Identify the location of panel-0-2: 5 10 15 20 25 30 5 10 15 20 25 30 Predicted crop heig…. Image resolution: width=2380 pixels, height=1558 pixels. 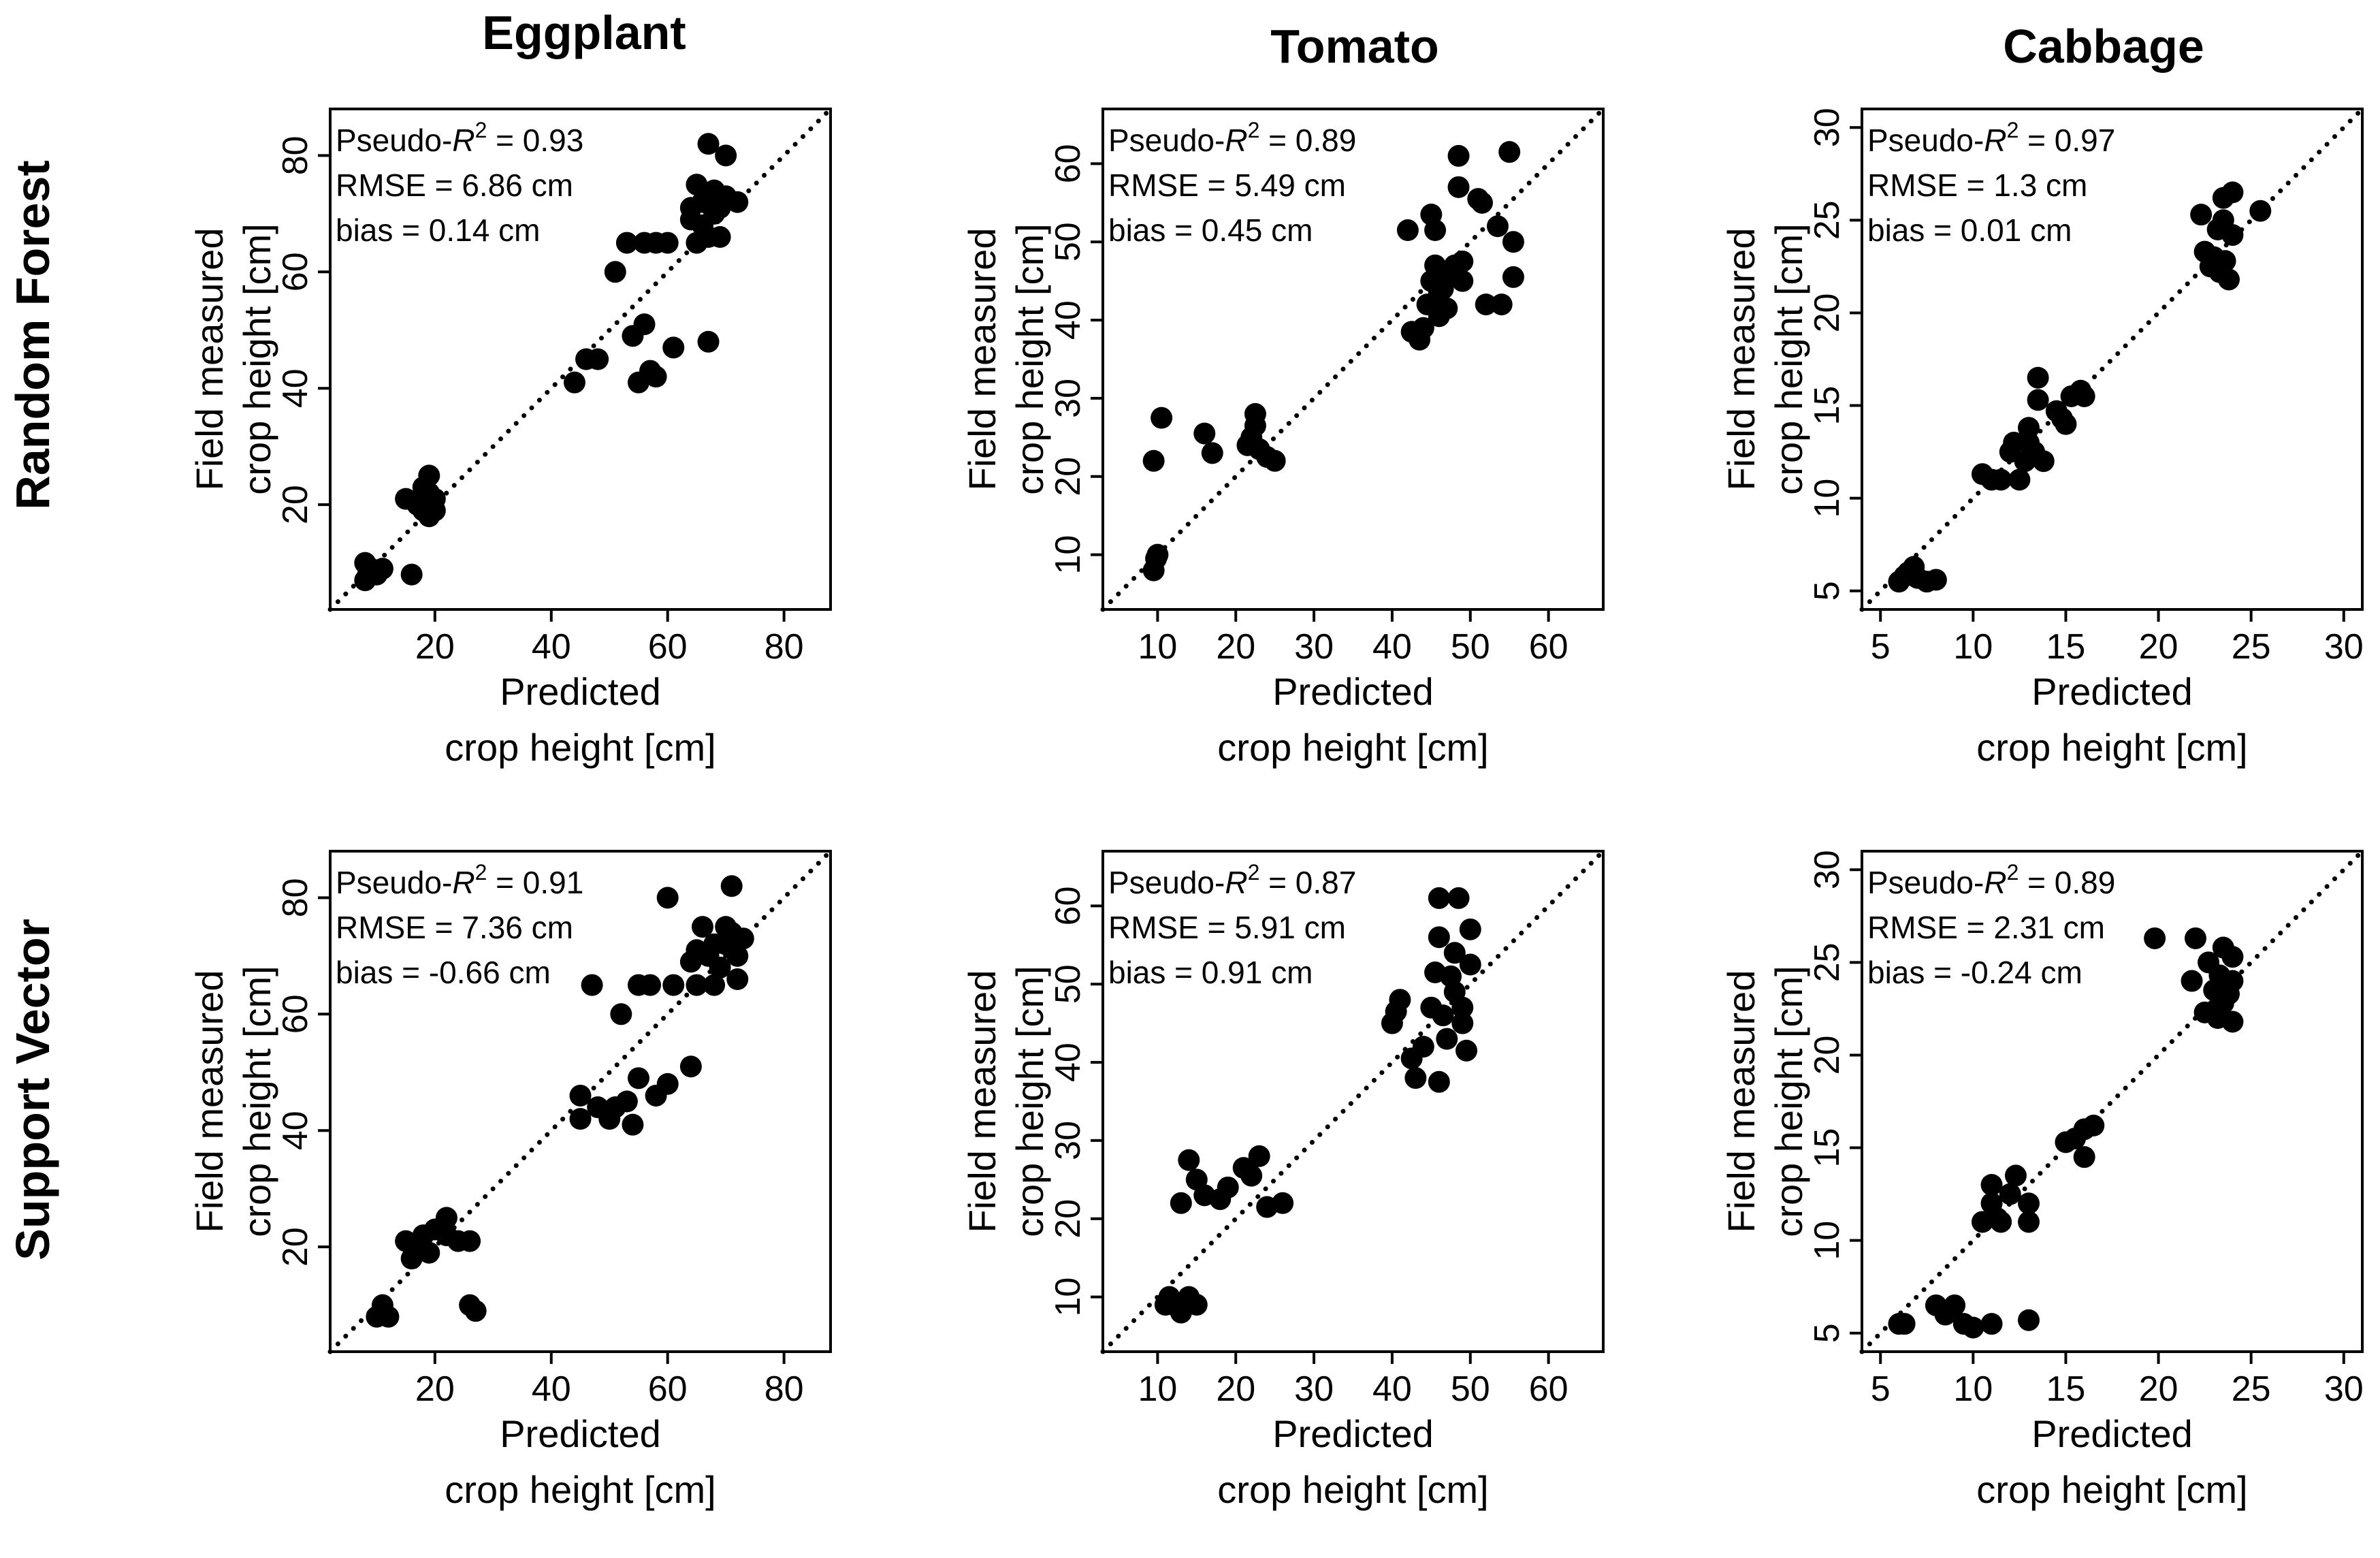
(2042, 437).